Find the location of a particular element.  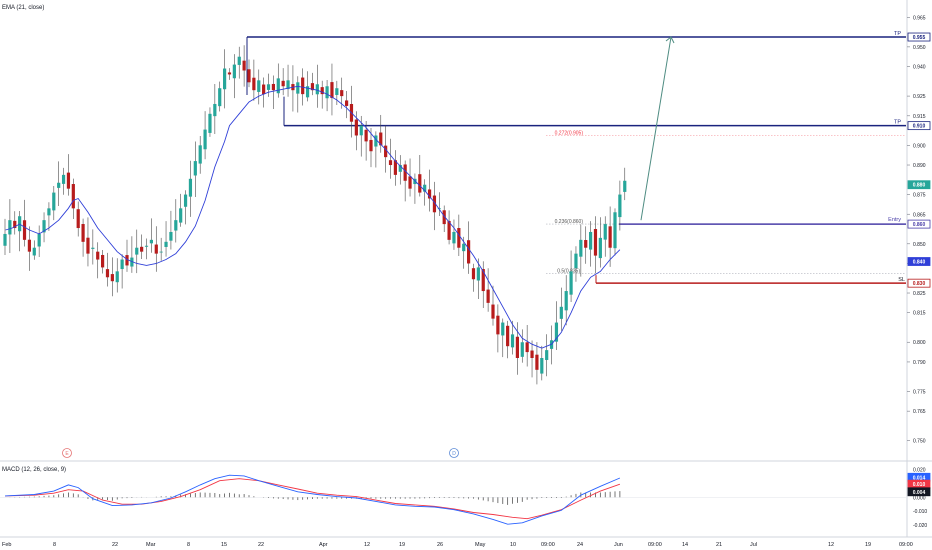

svg-text: 0.004 is located at coordinates (919, 493).